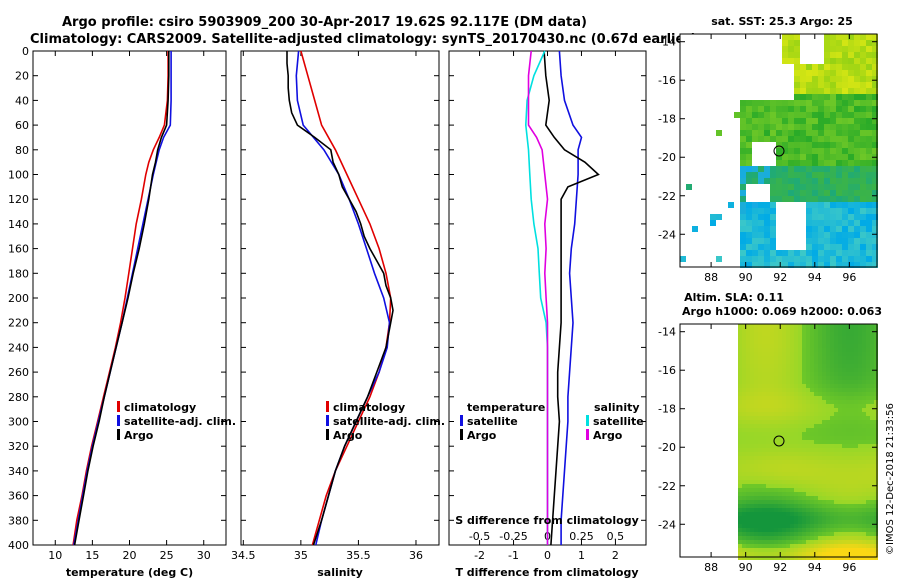 The width and height of the screenshot is (900, 580). Describe the element at coordinates (479, 555) in the screenshot. I see `x-tick-label: -2` at that location.